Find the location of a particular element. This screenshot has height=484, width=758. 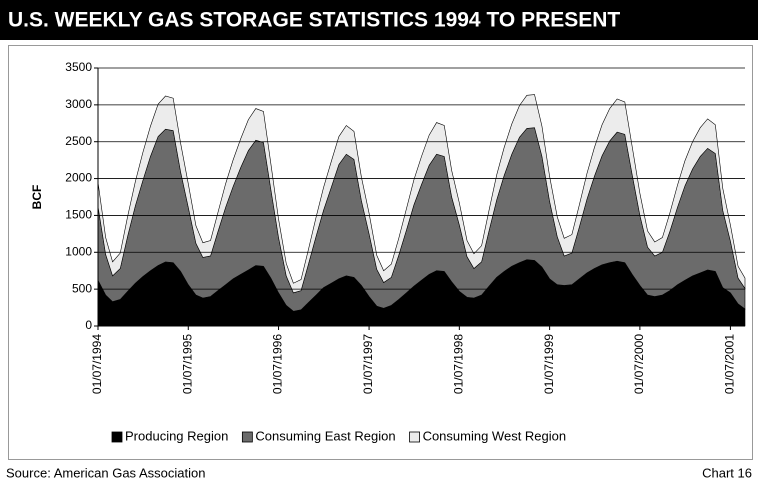

legend-label: Consuming East Region is located at coordinates (325, 435).